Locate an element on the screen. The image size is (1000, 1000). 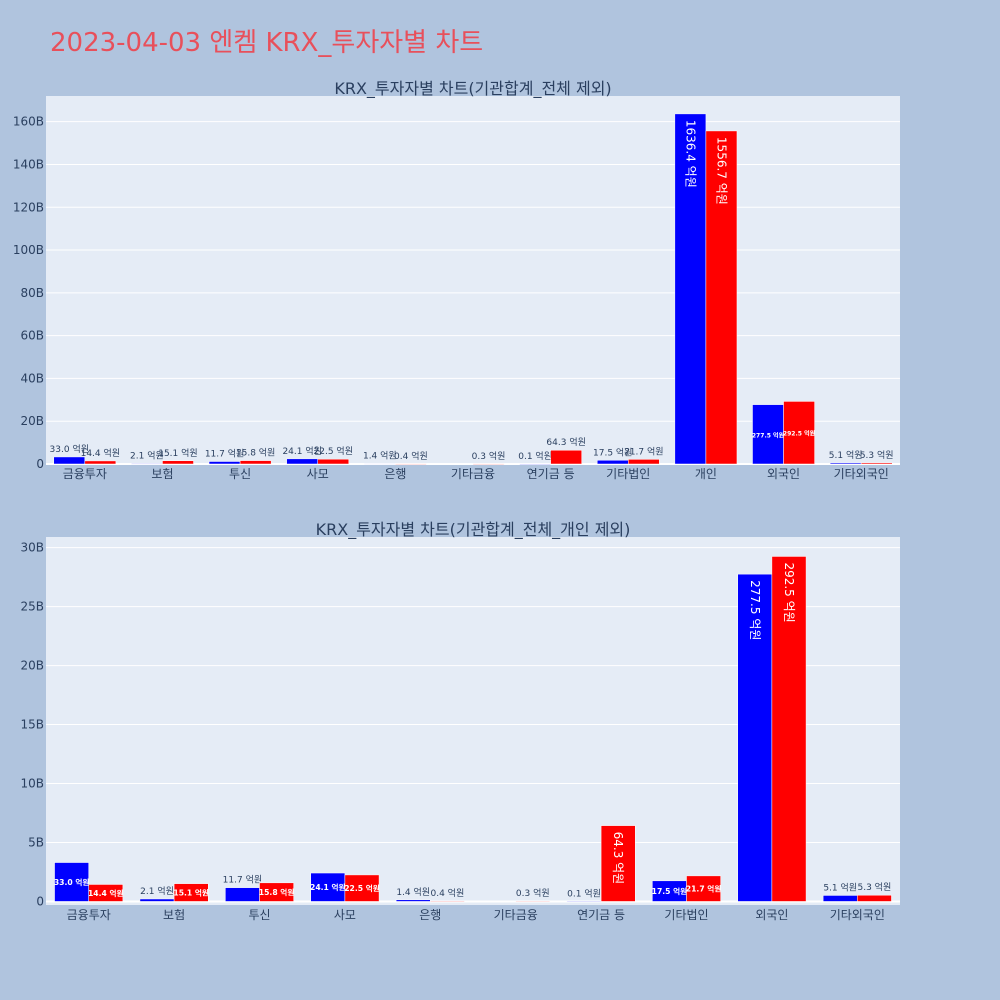
data-label: 277.5 억원 is located at coordinates (755, 610).